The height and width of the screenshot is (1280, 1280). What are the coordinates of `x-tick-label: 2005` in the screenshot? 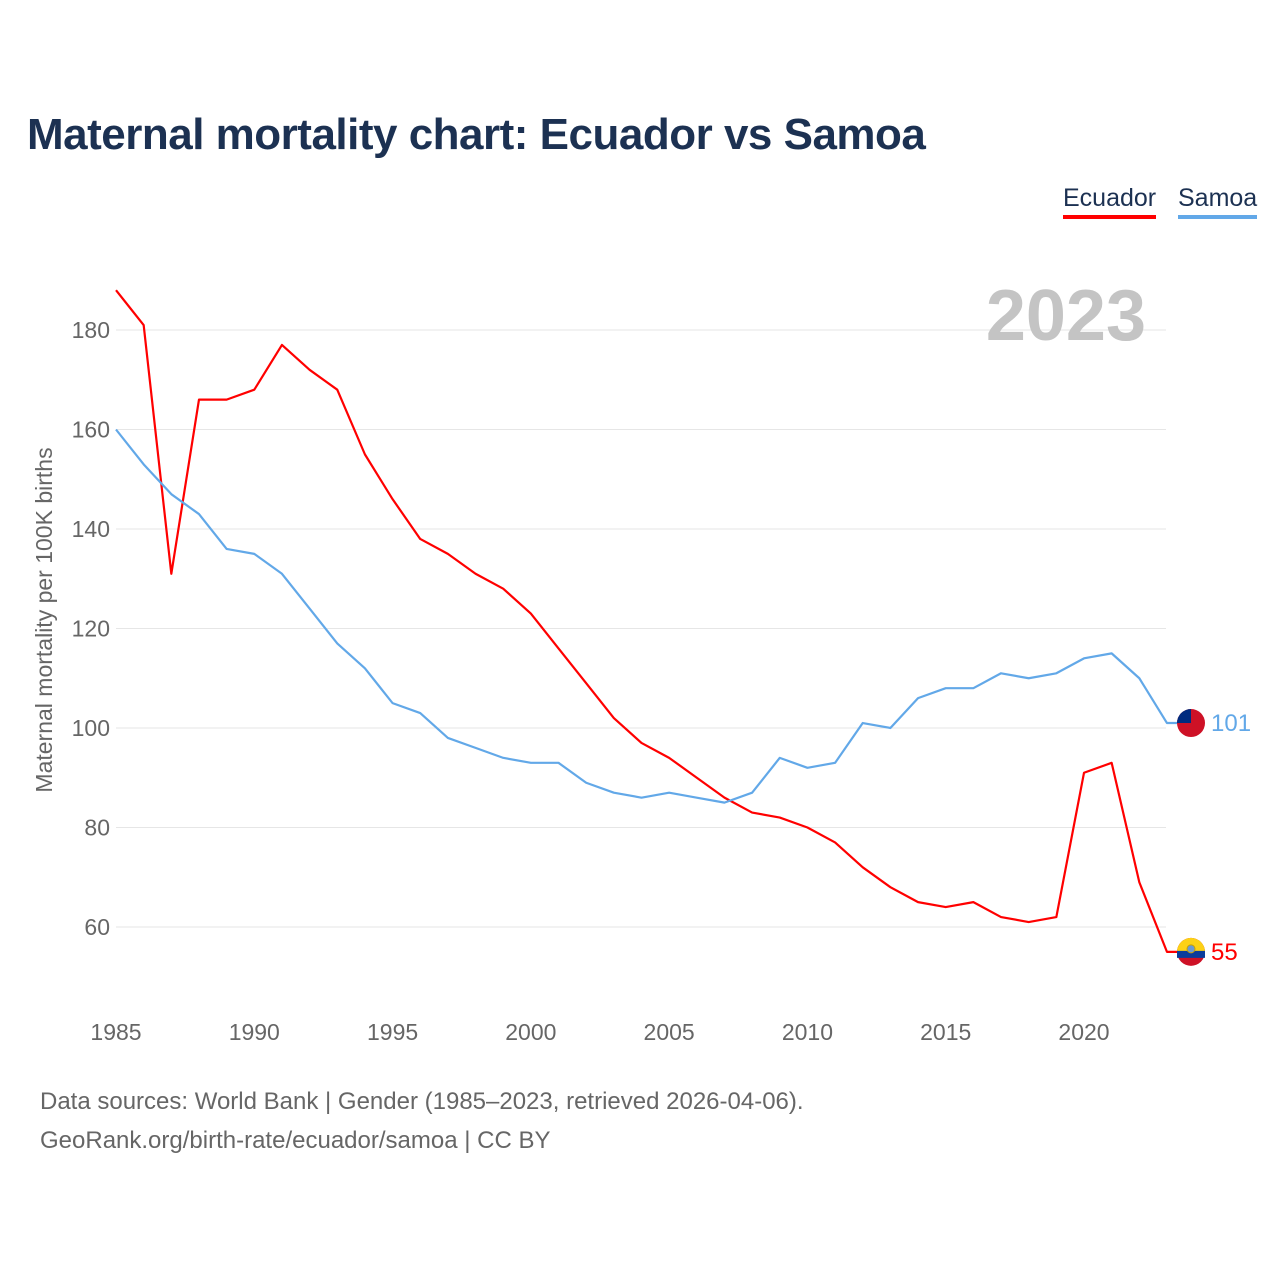 It's located at (669, 1032).